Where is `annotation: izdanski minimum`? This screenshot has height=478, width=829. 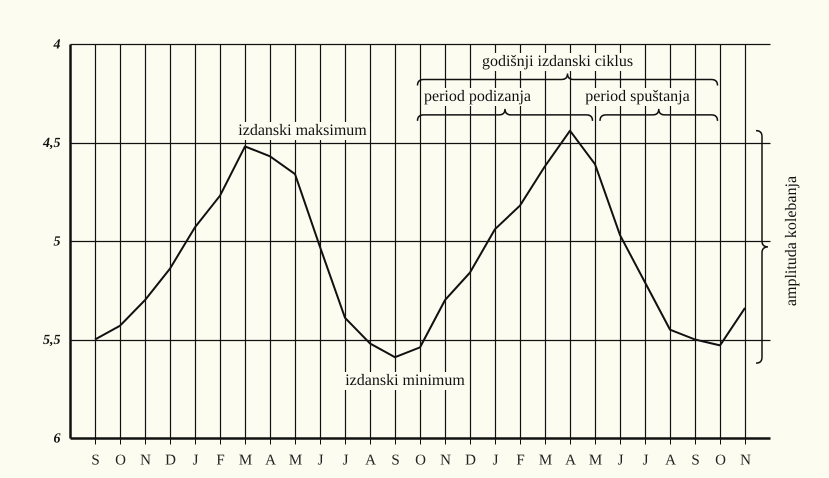
annotation: izdanski minimum is located at coordinates (405, 381).